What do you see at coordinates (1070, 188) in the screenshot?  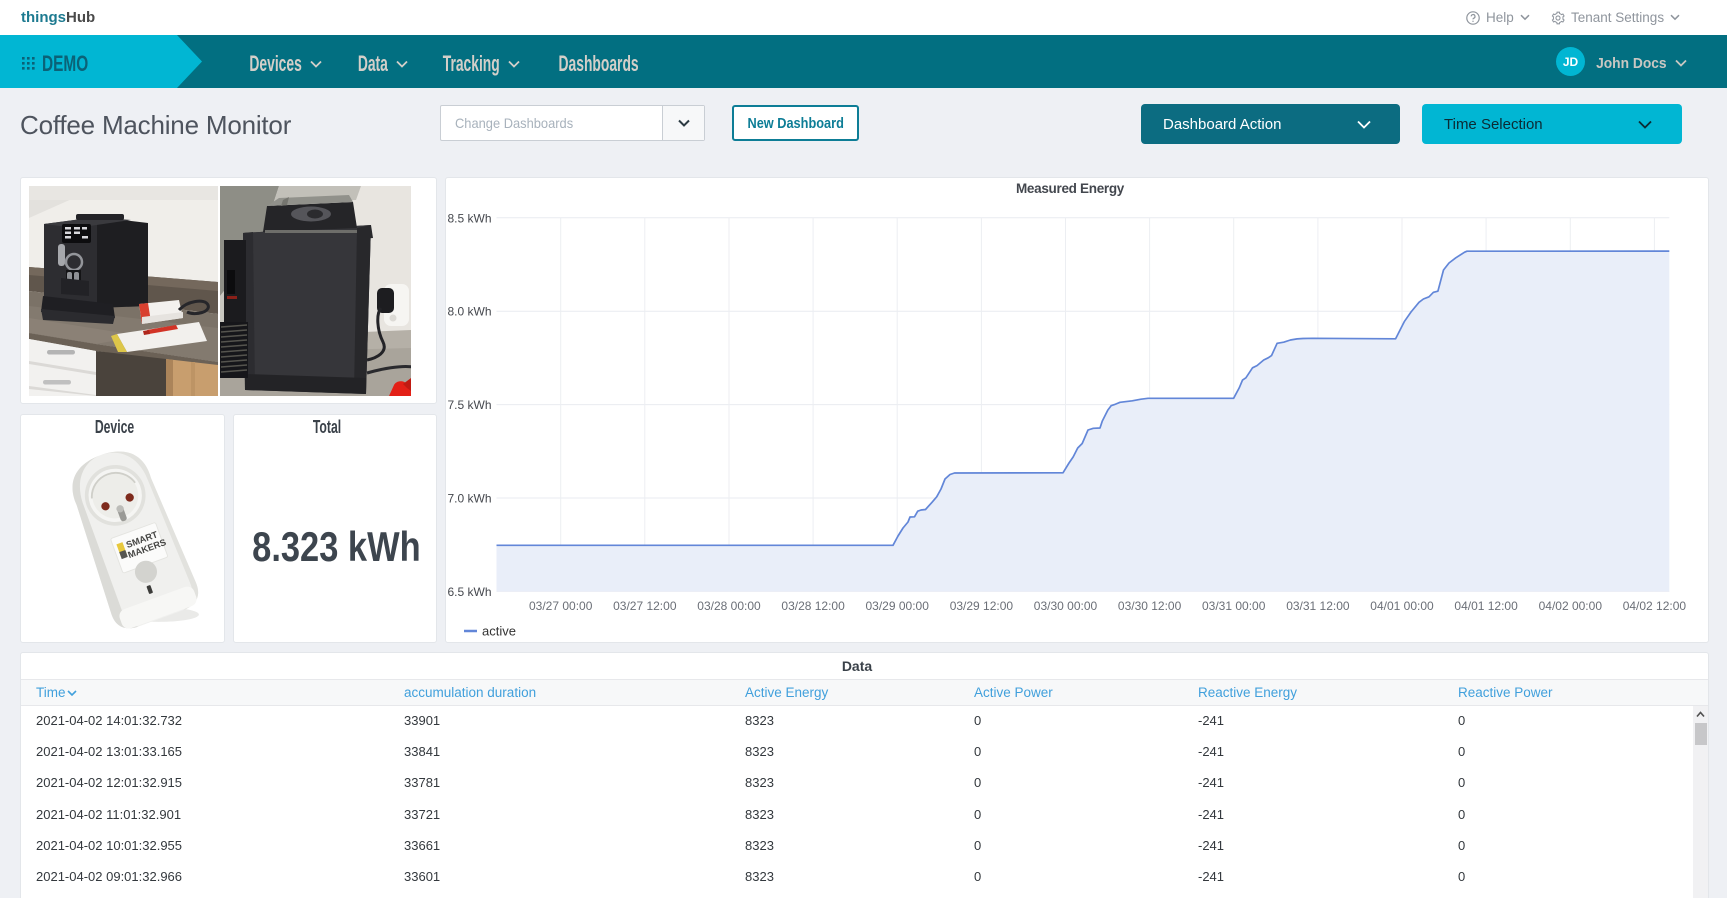 I see `svg-text: Measured Energy` at bounding box center [1070, 188].